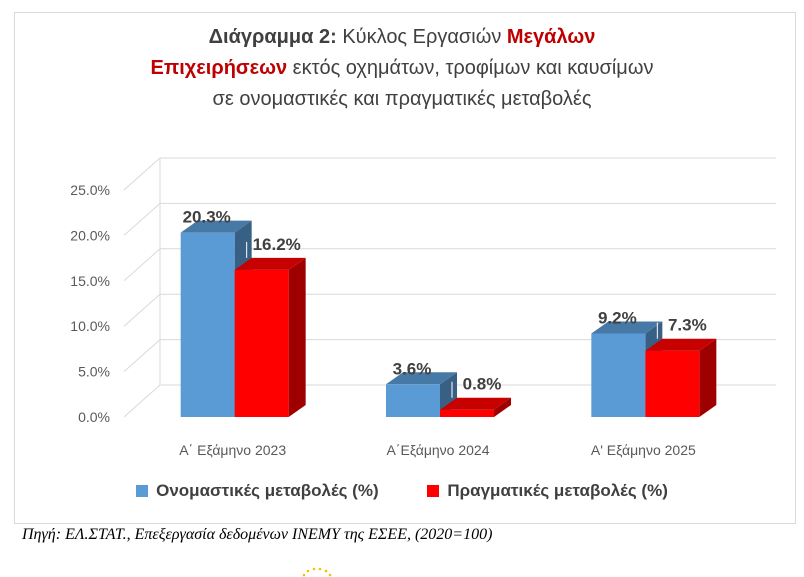  Describe the element at coordinates (557, 490) in the screenshot. I see `legend-label-real: Πραγματικές μεταβολές (%)` at that location.